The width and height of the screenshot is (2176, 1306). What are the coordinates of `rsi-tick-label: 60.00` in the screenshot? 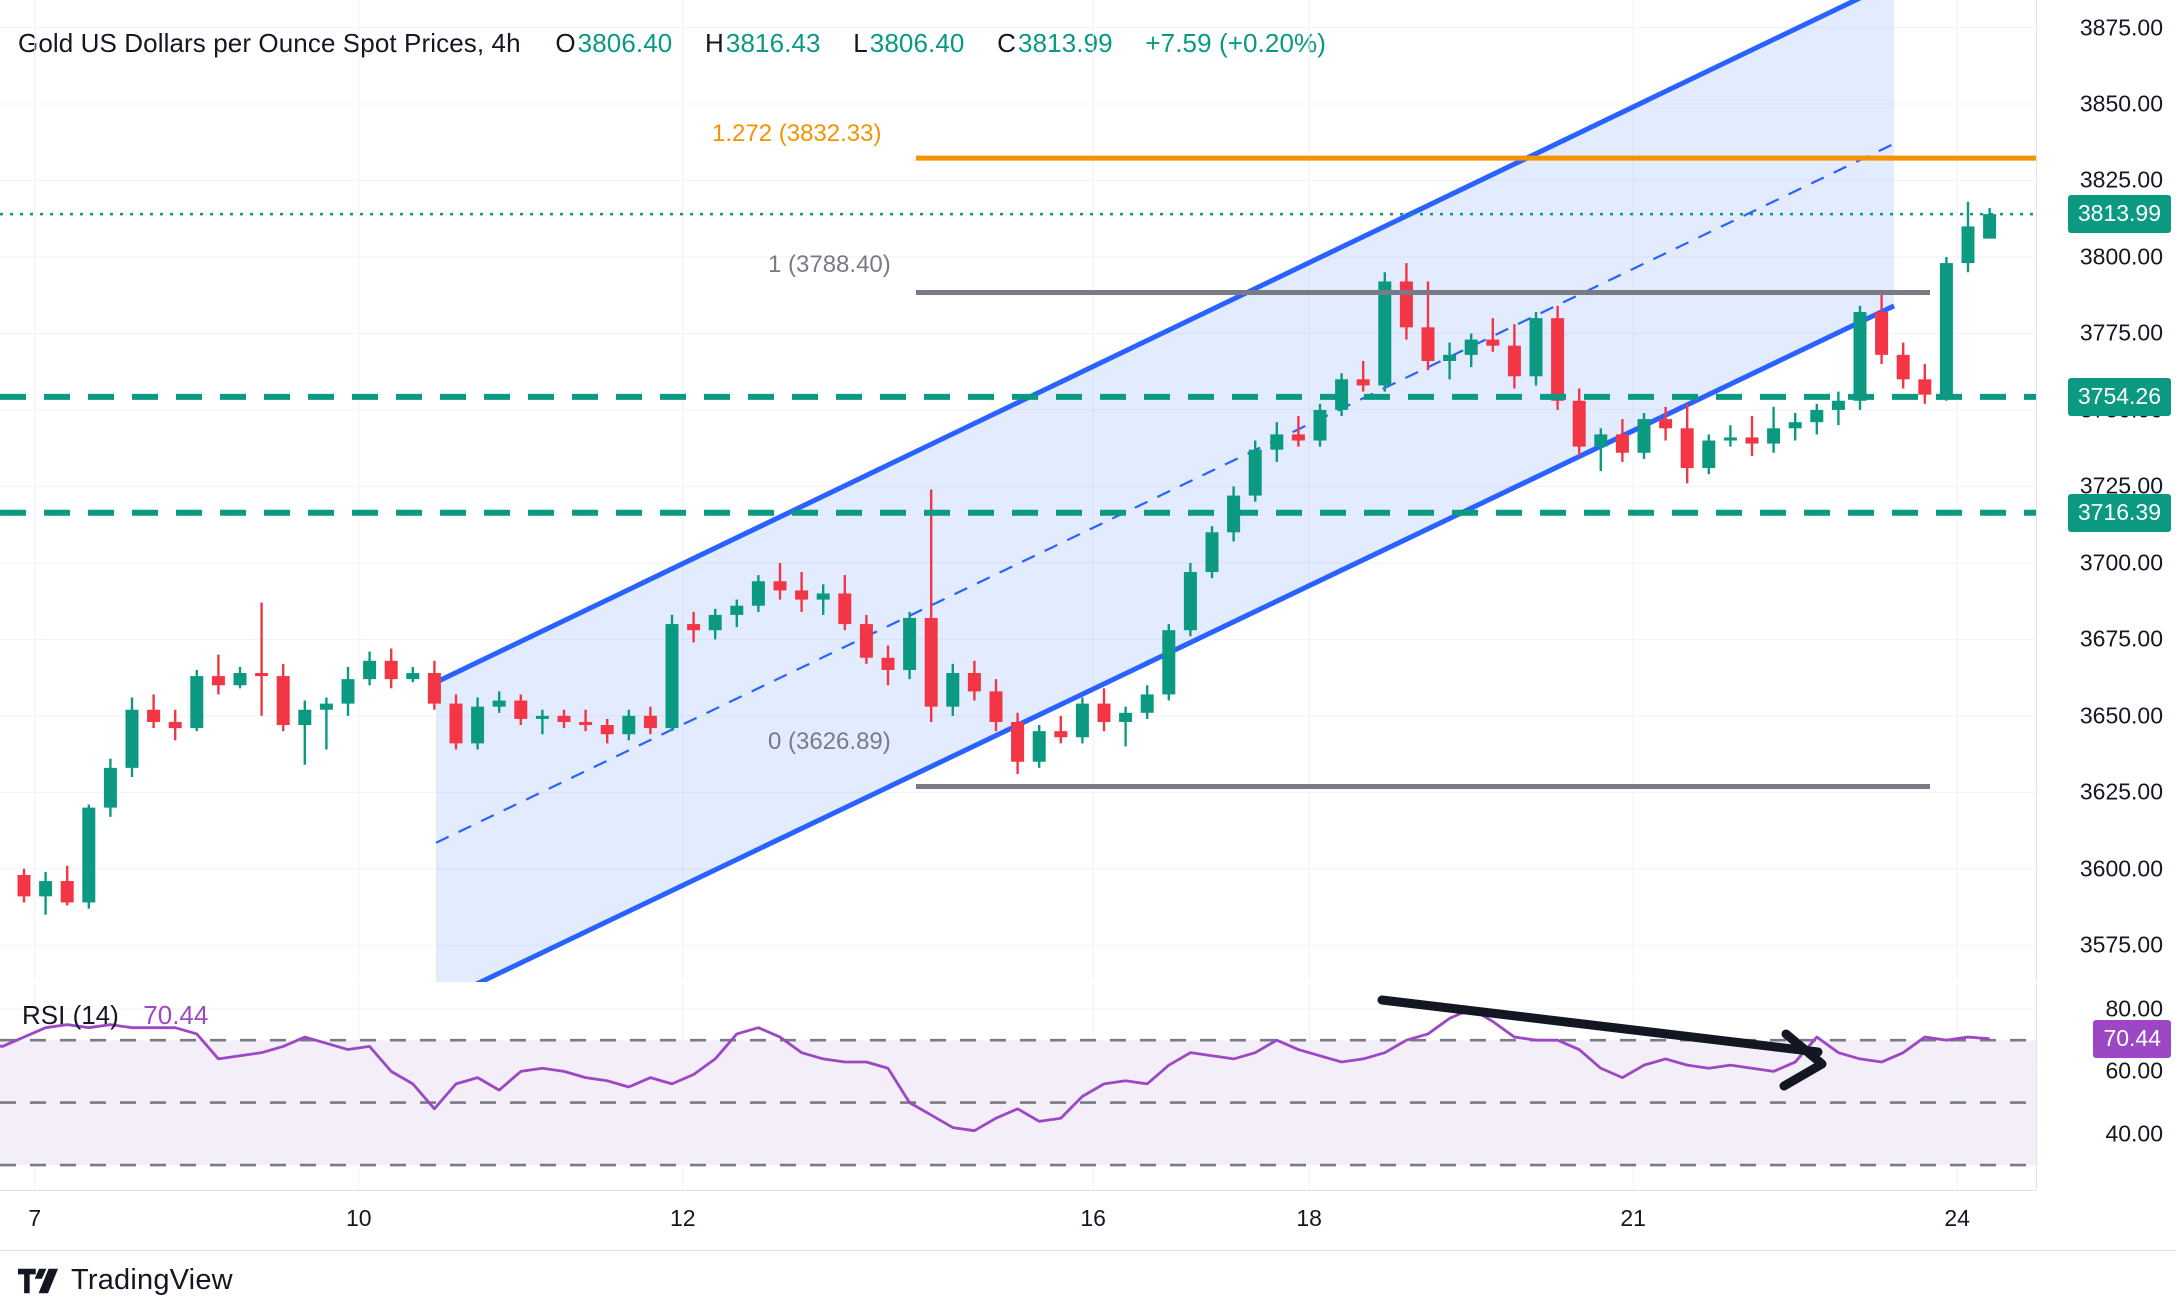 It's located at (2134, 1070).